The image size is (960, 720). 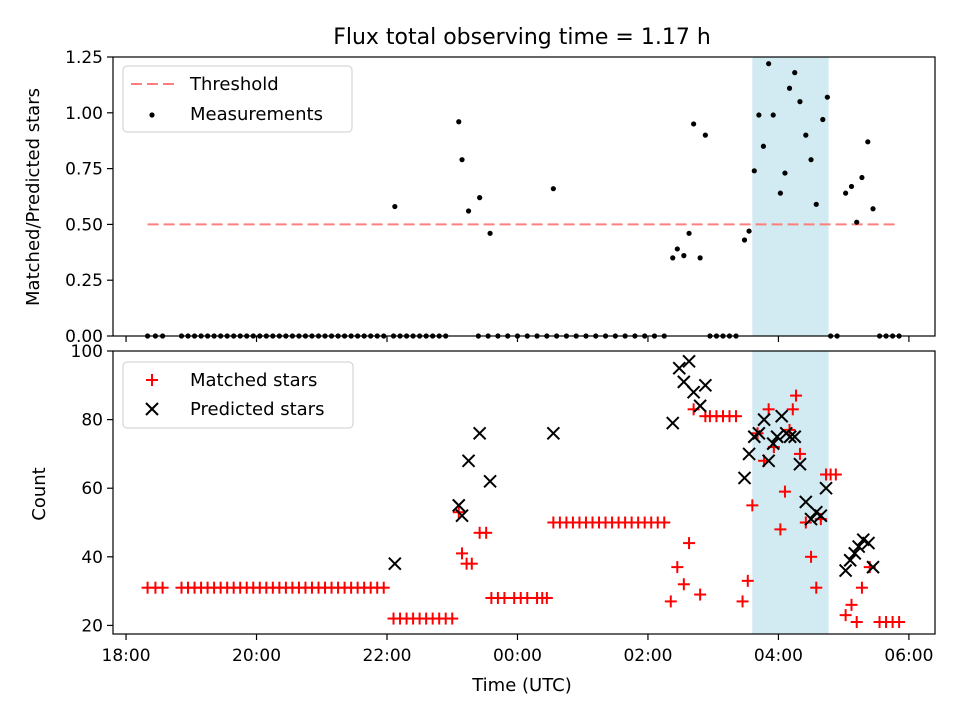 I want to click on legend-bottom-box, so click(x=238, y=395).